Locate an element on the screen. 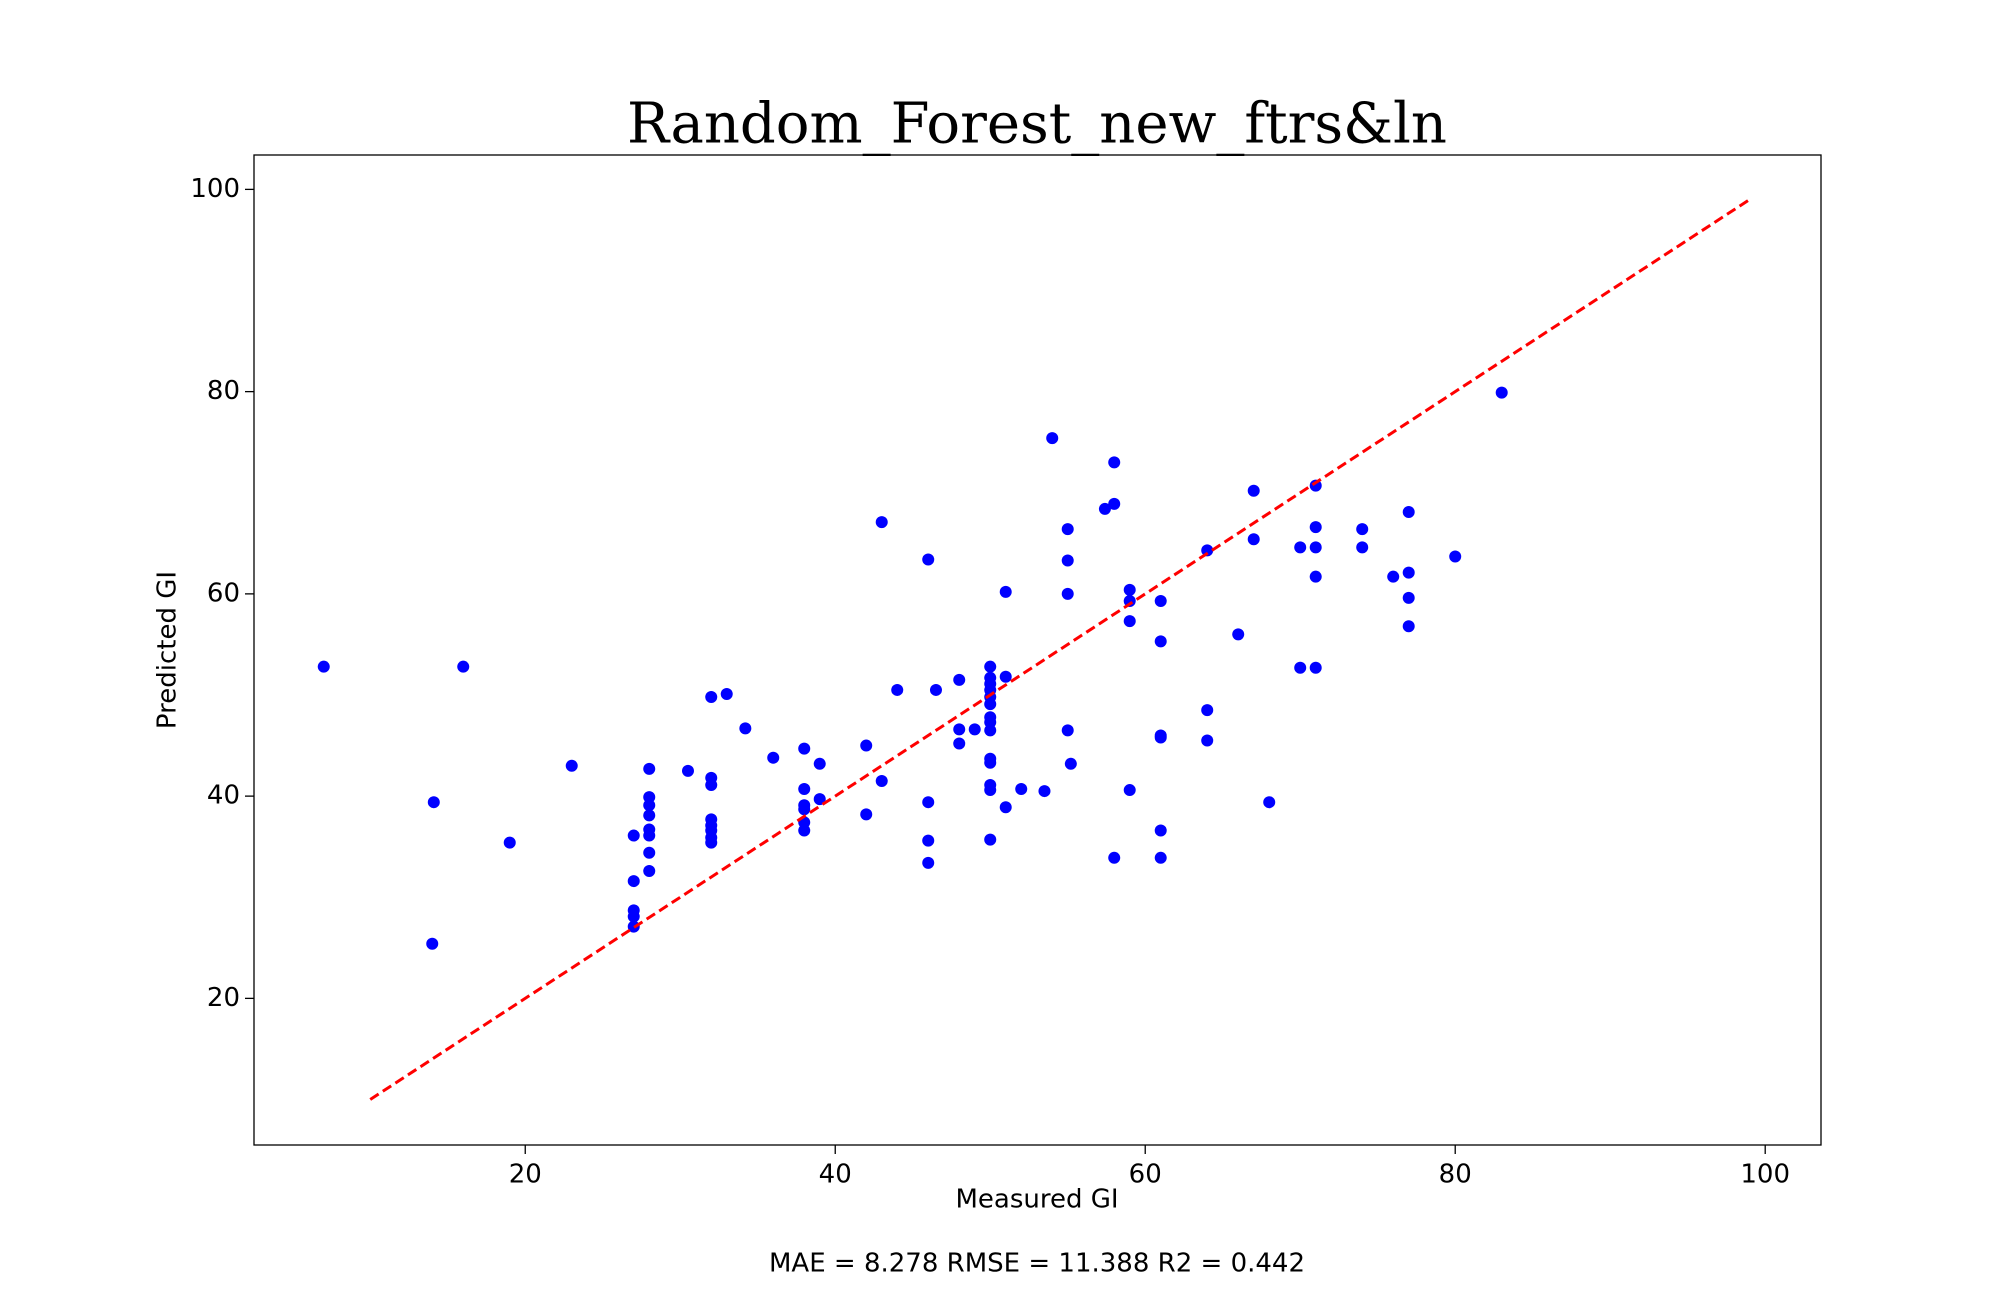 The height and width of the screenshot is (1300, 2000). y-tick-label: 60 is located at coordinates (223, 593).